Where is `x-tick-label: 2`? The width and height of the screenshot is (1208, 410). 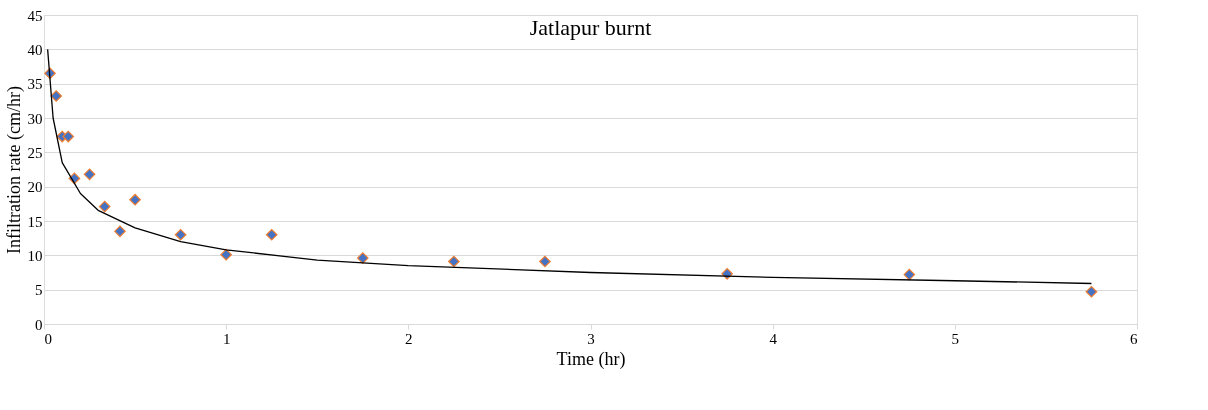 x-tick-label: 2 is located at coordinates (409, 338).